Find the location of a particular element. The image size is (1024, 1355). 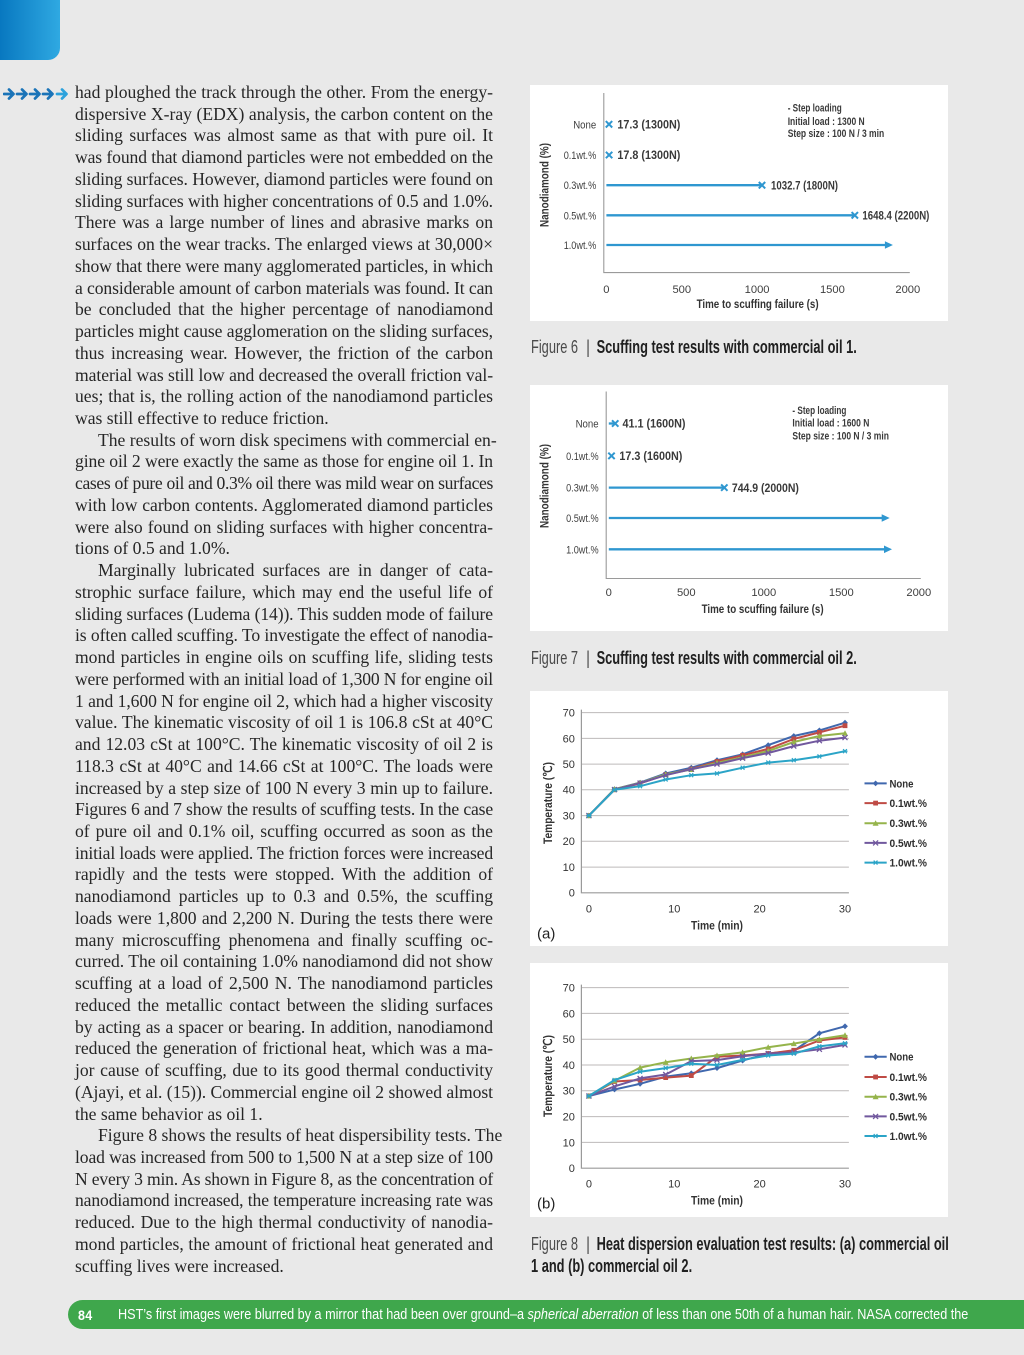

svg-text: (b) is located at coordinates (546, 1204).